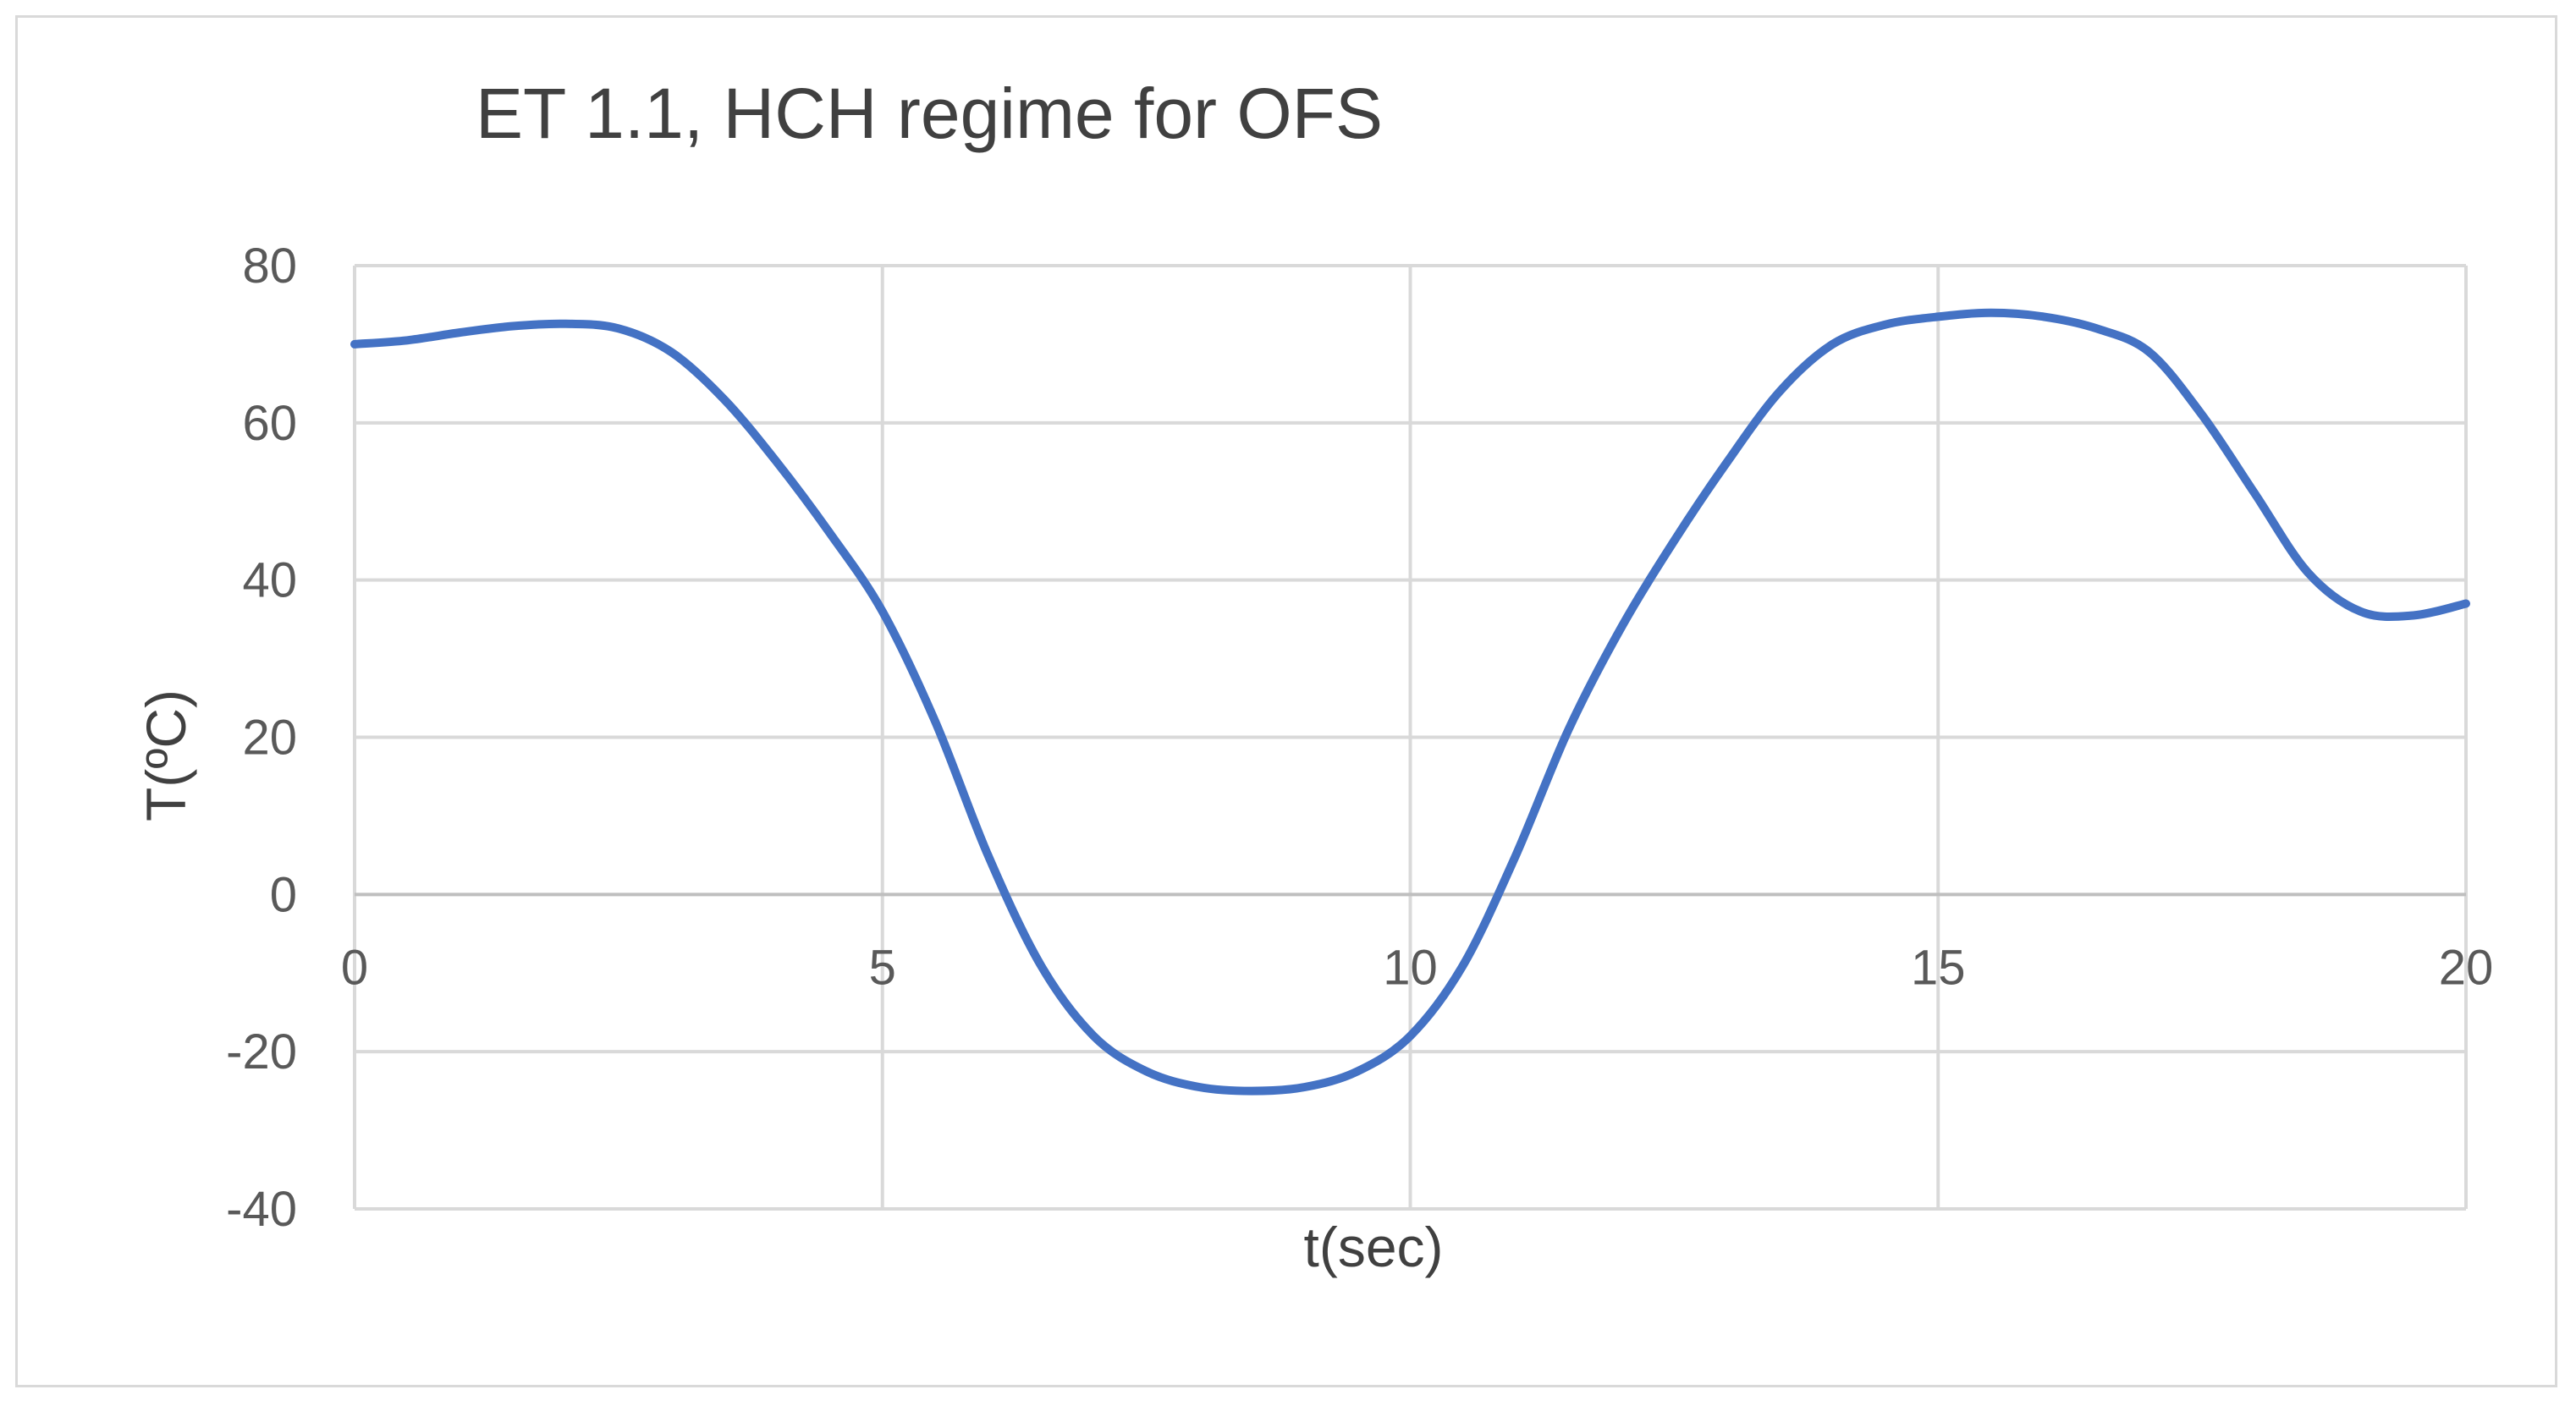  I want to click on x-tick-label: 15, so click(1938, 968).